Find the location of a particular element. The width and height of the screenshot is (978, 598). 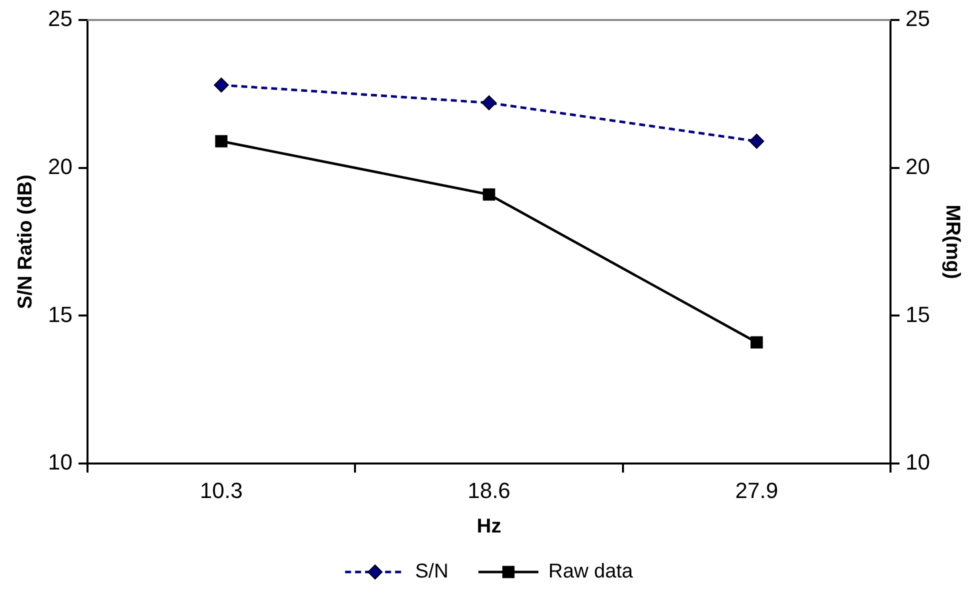

x-tick-label: 18.6 is located at coordinates (489, 490).